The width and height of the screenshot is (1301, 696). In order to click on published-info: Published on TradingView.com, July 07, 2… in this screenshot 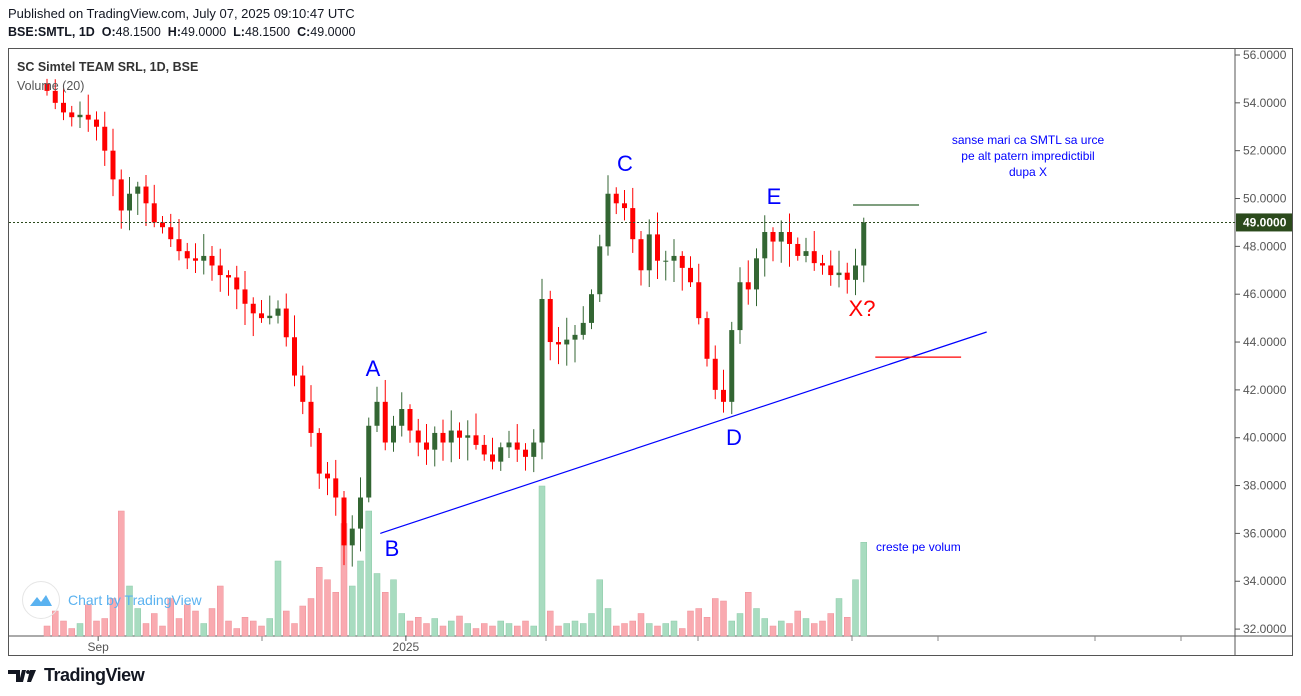, I will do `click(181, 13)`.